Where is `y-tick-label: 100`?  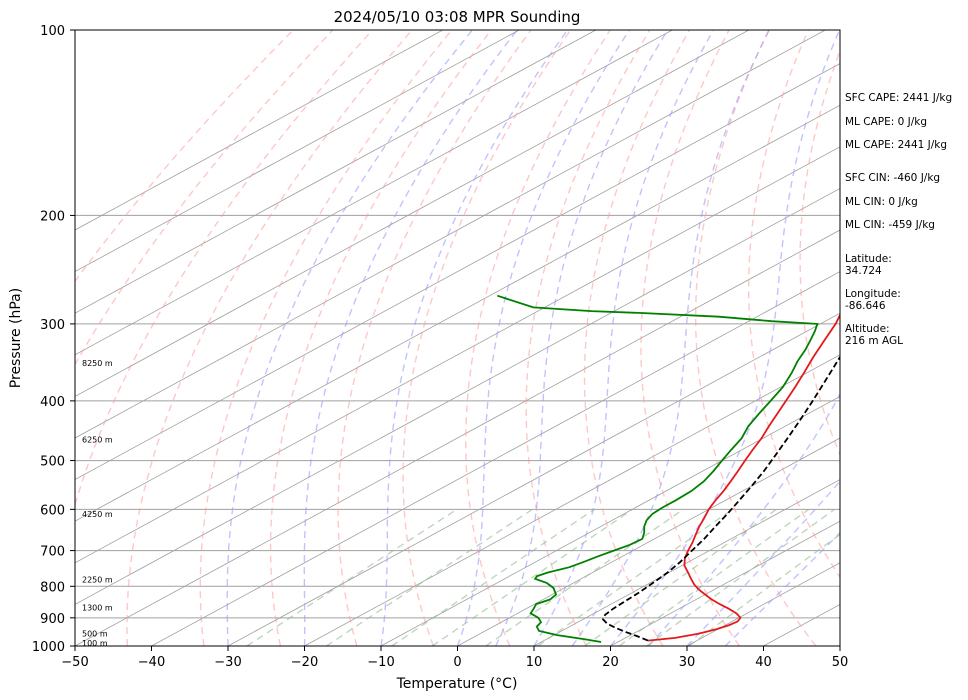
y-tick-label: 100 is located at coordinates (52, 31).